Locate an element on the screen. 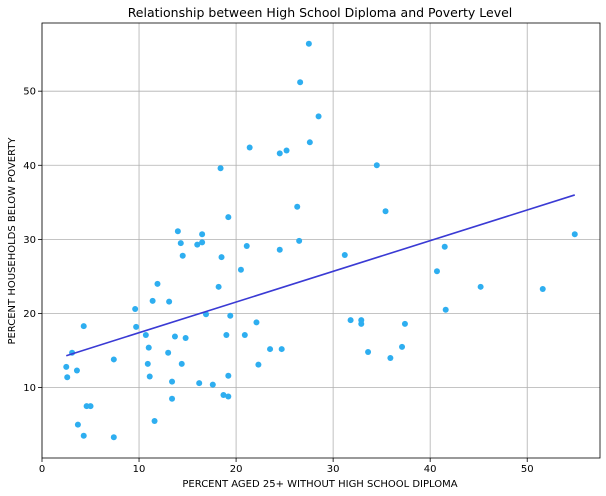 The height and width of the screenshot is (496, 606). x-tick-label: 30 is located at coordinates (333, 469).